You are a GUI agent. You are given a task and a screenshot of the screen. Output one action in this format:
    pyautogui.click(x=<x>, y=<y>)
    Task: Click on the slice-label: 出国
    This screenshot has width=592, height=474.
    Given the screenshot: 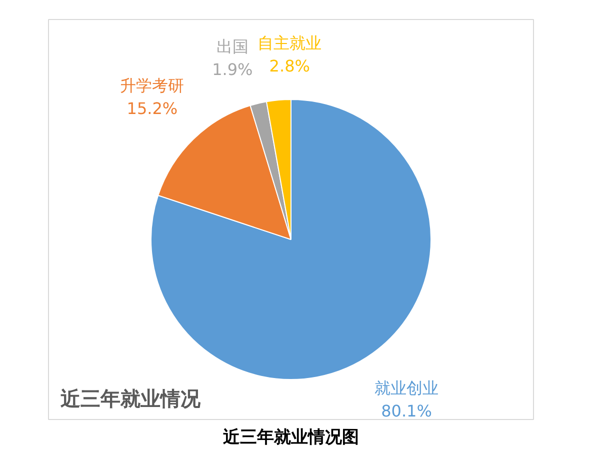 What is the action you would take?
    pyautogui.click(x=232, y=46)
    